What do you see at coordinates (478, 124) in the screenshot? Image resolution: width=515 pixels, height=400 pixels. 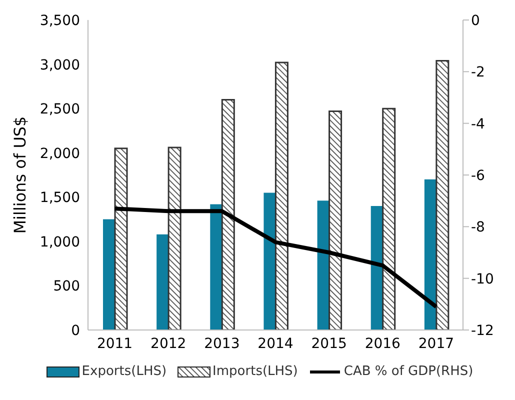 I see `y2-tick-label: -4` at bounding box center [478, 124].